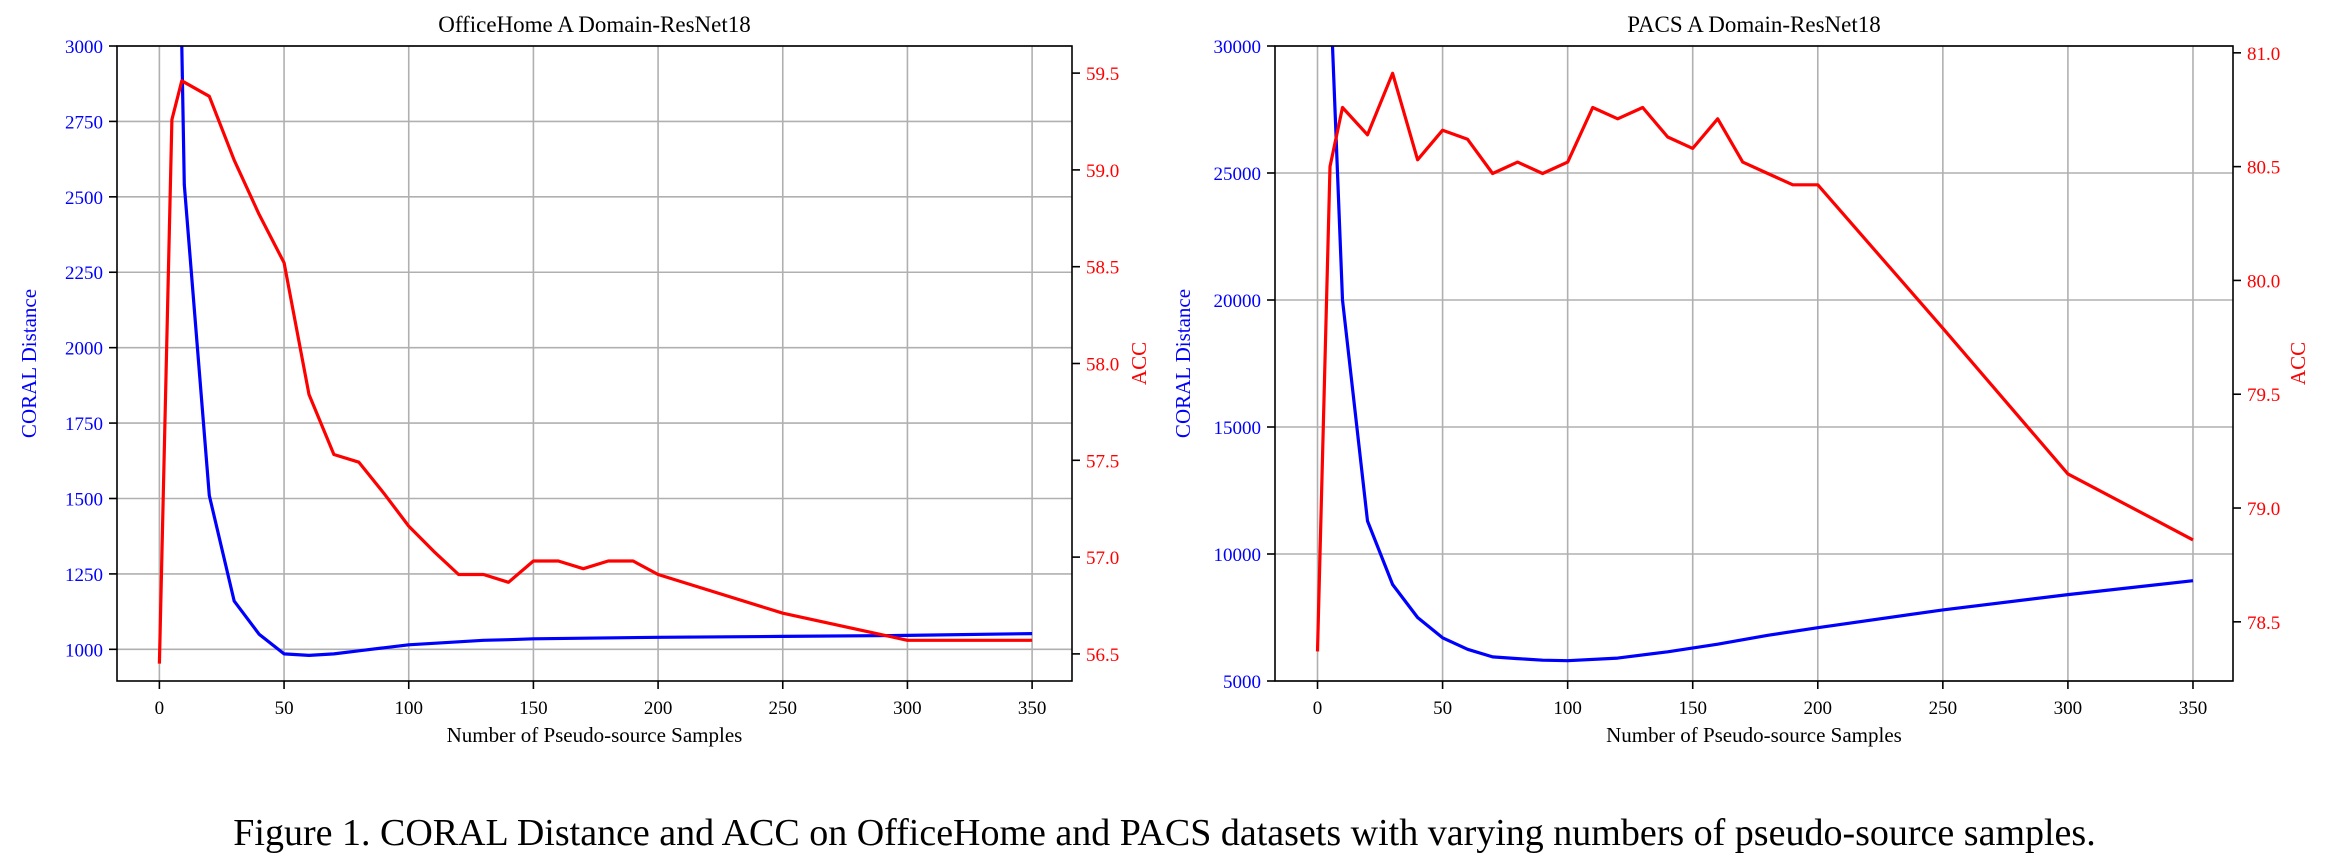 This screenshot has width=2329, height=867. What do you see at coordinates (408, 708) in the screenshot?
I see `chart-1-x-tick-label: 100` at bounding box center [408, 708].